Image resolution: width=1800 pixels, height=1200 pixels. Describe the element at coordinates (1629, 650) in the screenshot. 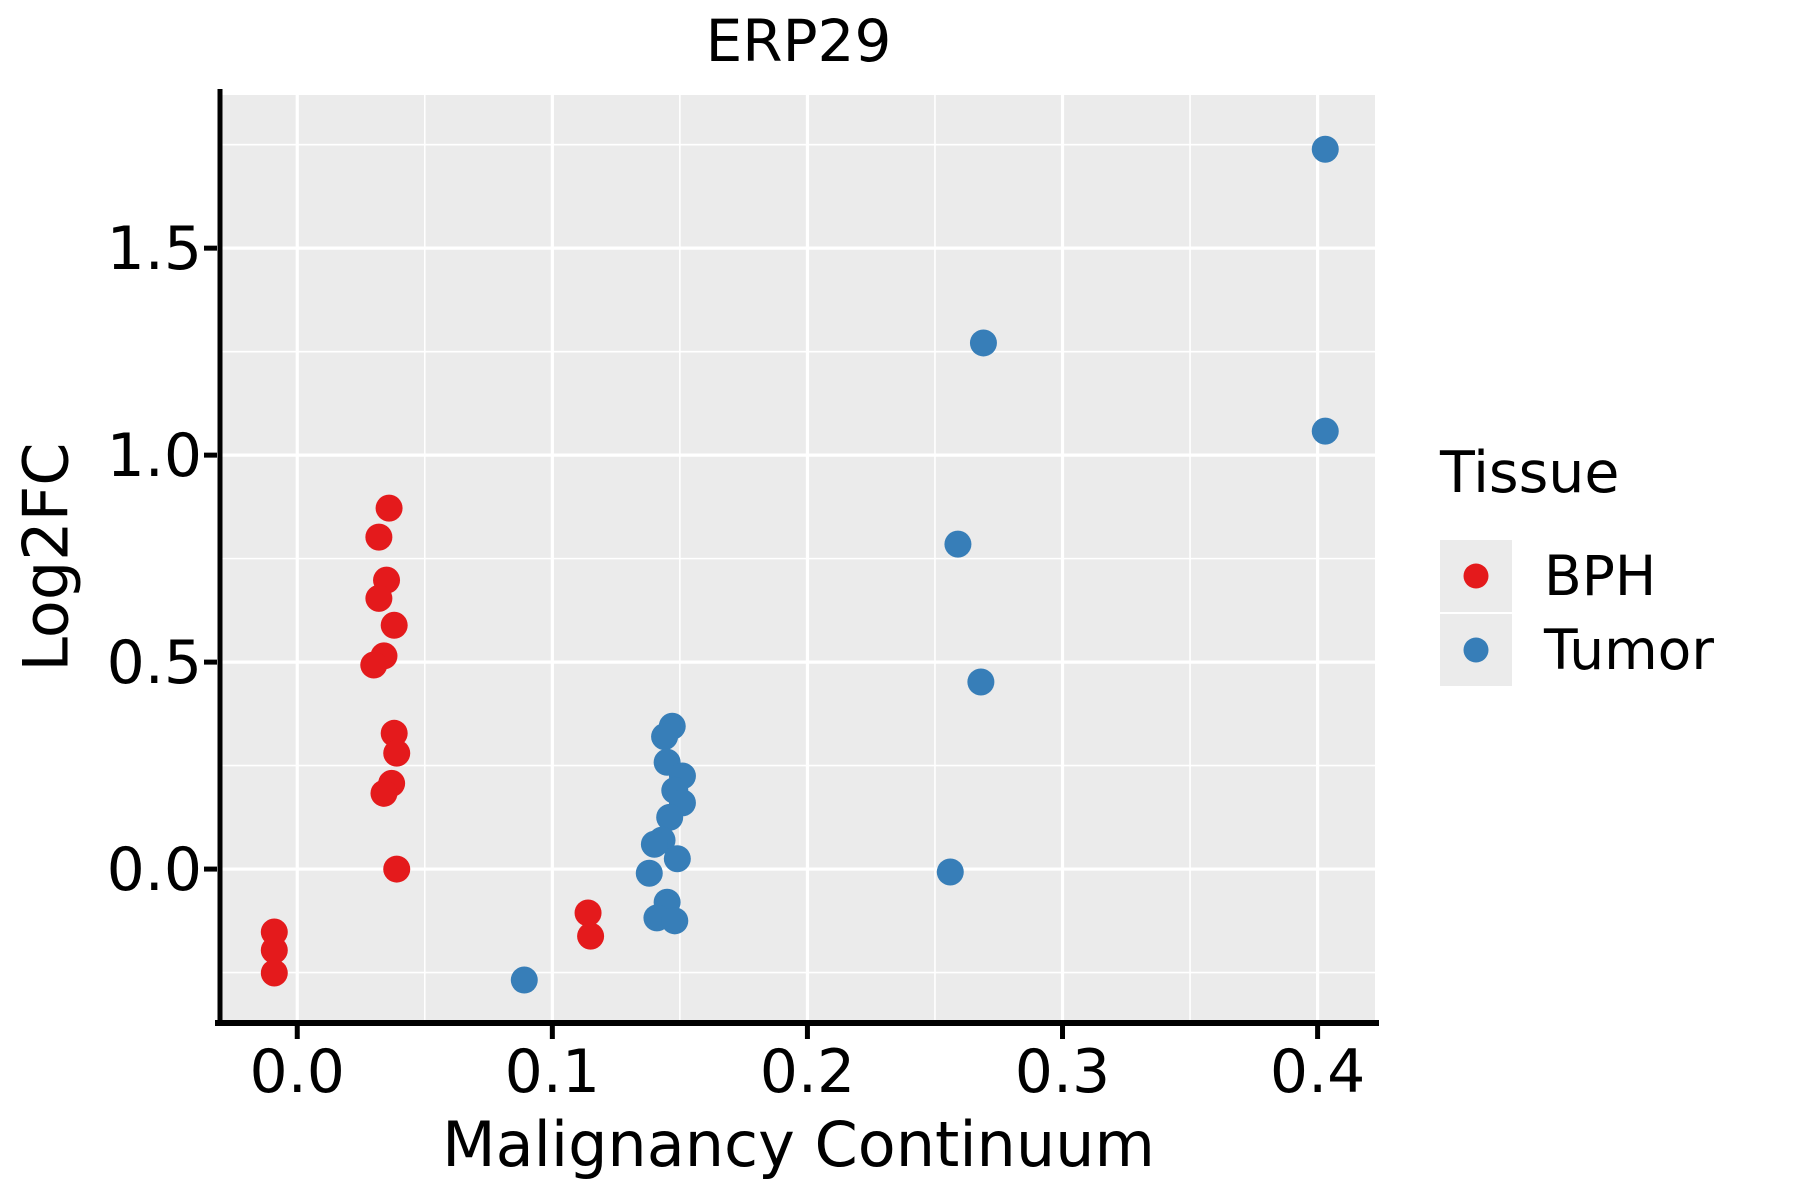

I see `legend-item-label: Tumor` at that location.